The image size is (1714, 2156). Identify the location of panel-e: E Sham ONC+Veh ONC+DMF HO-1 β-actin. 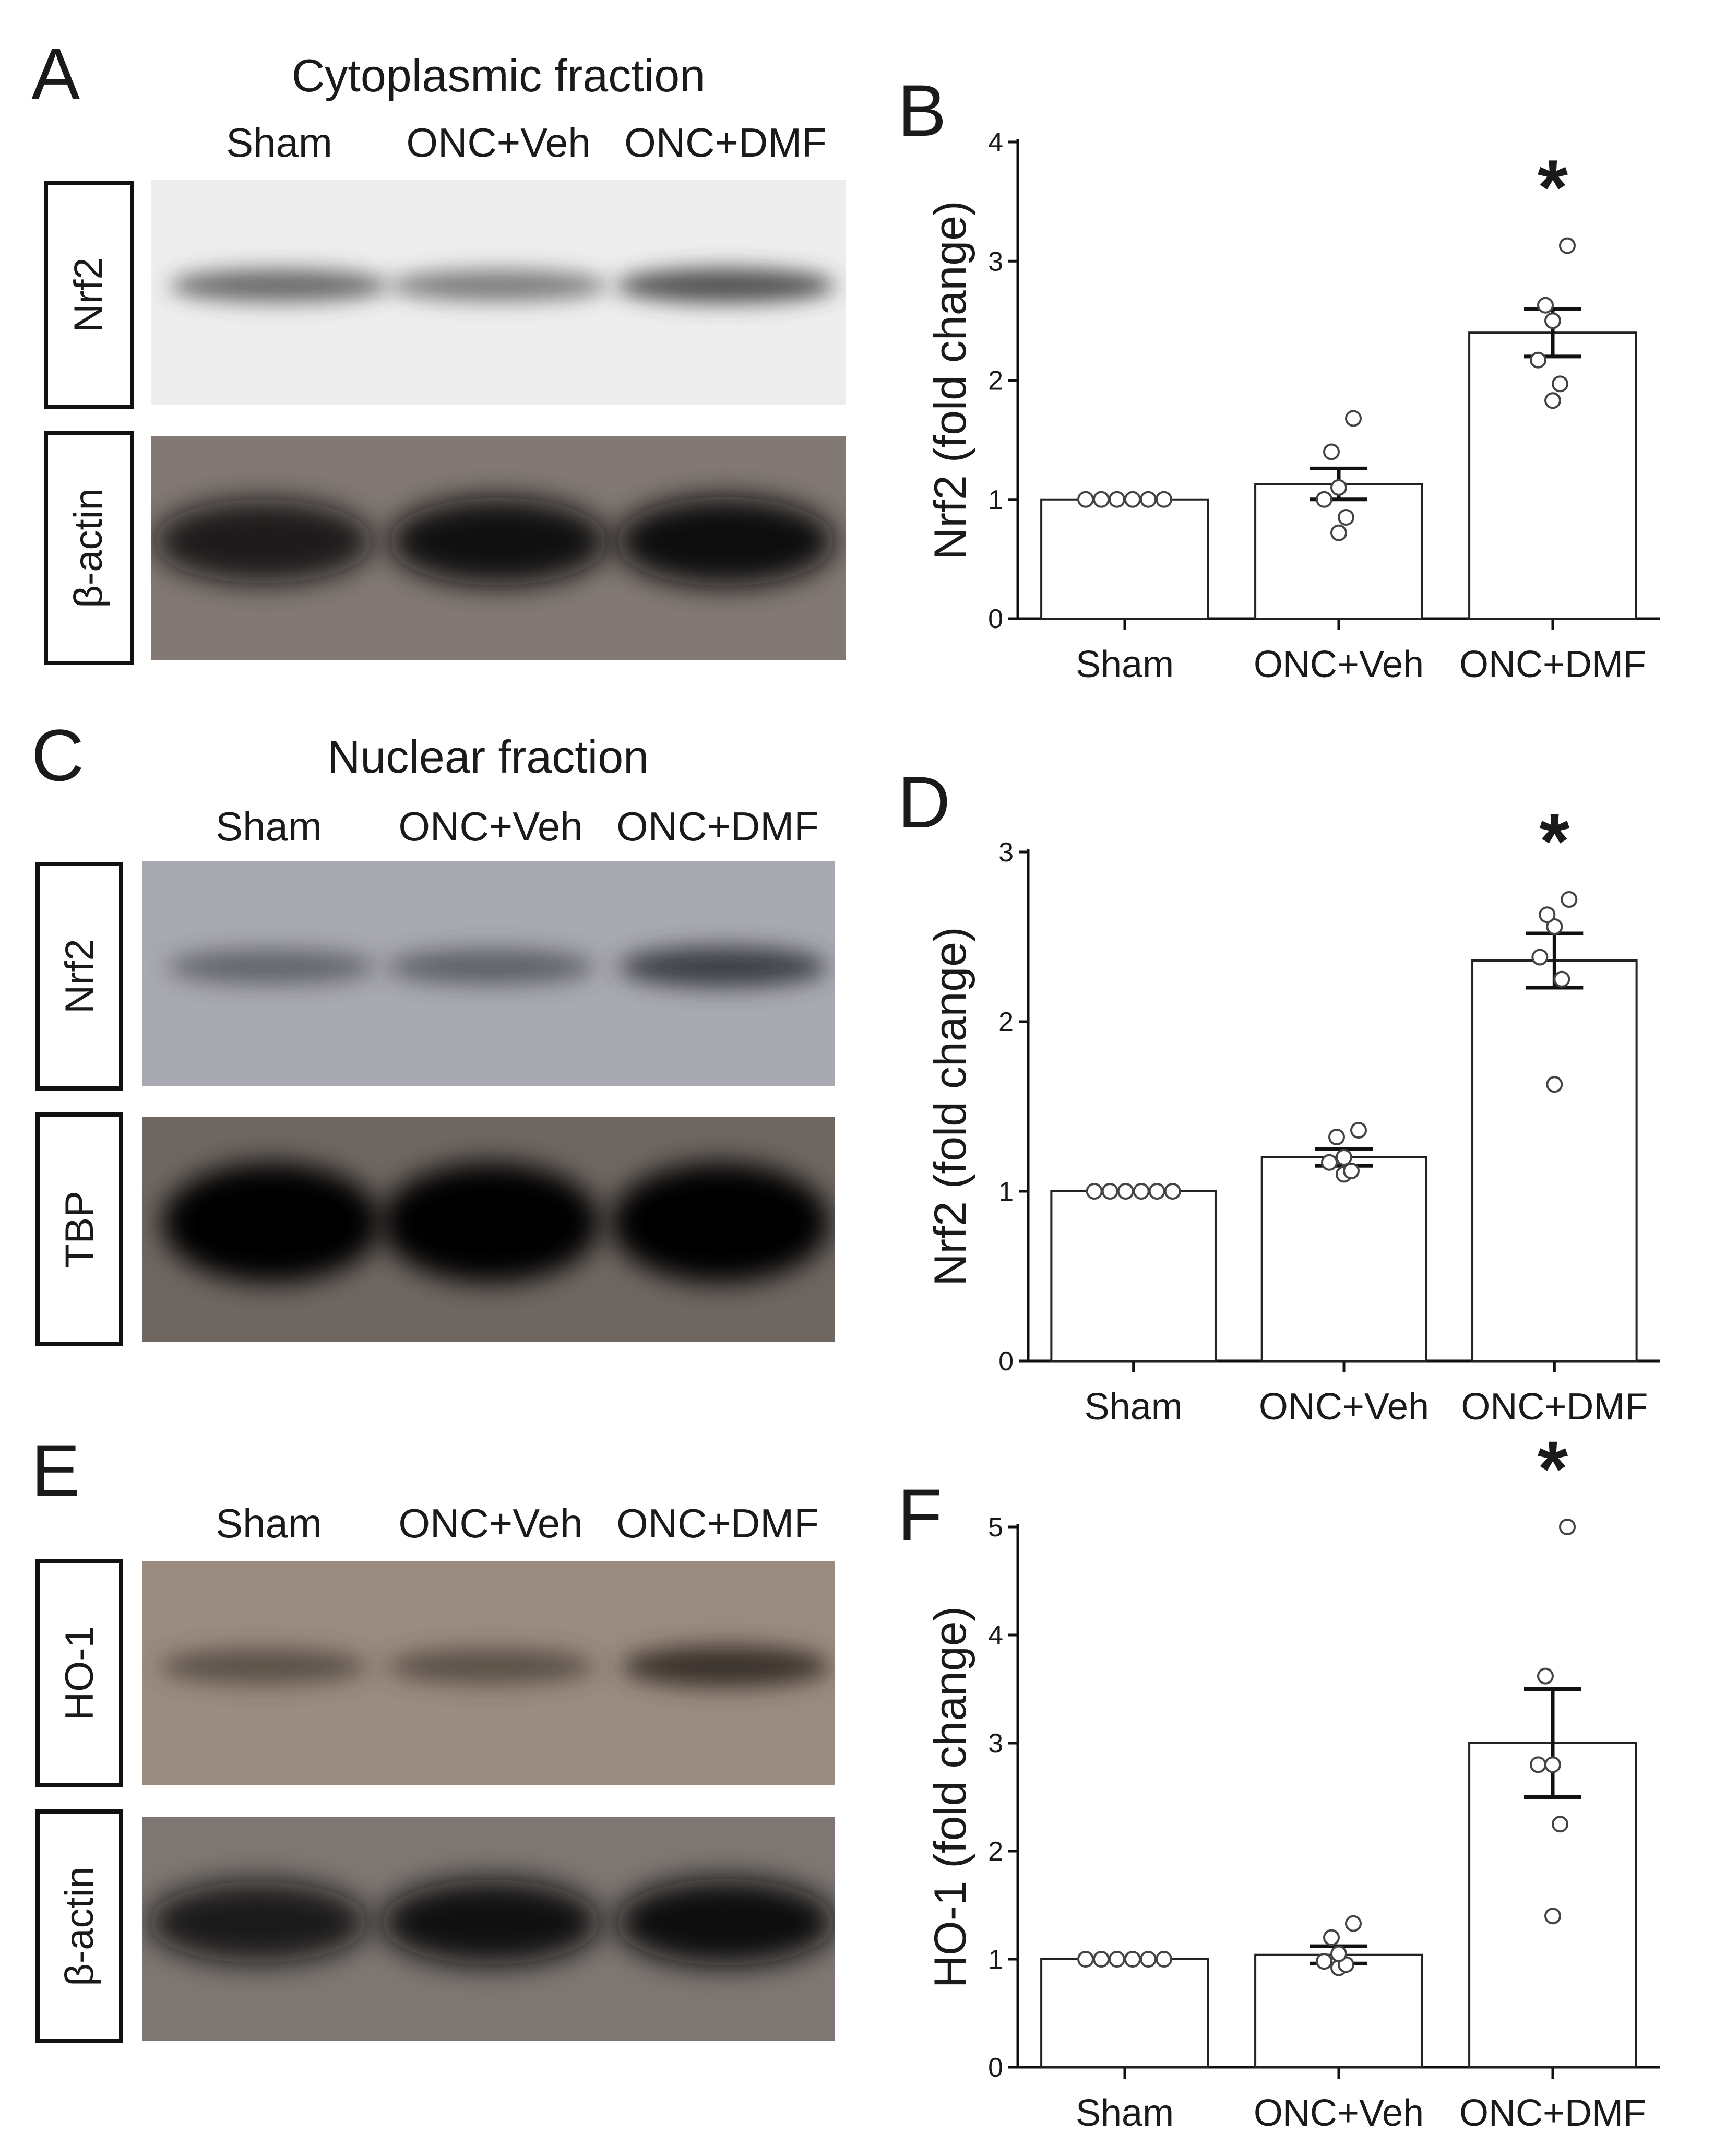
(433, 1736).